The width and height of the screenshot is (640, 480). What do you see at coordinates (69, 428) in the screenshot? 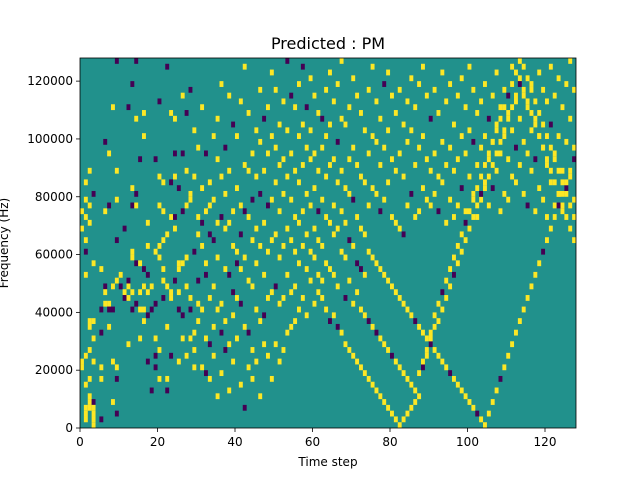
I see `y-tick-label: 0` at bounding box center [69, 428].